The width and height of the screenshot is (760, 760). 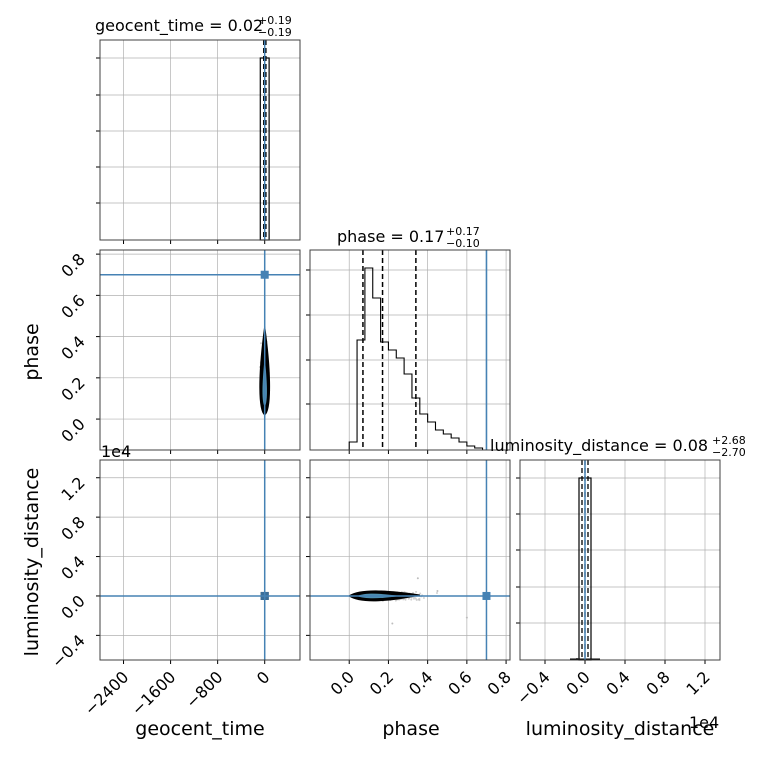 What do you see at coordinates (390, 236) in the screenshot?
I see `title-phase: phase = 0.17` at bounding box center [390, 236].